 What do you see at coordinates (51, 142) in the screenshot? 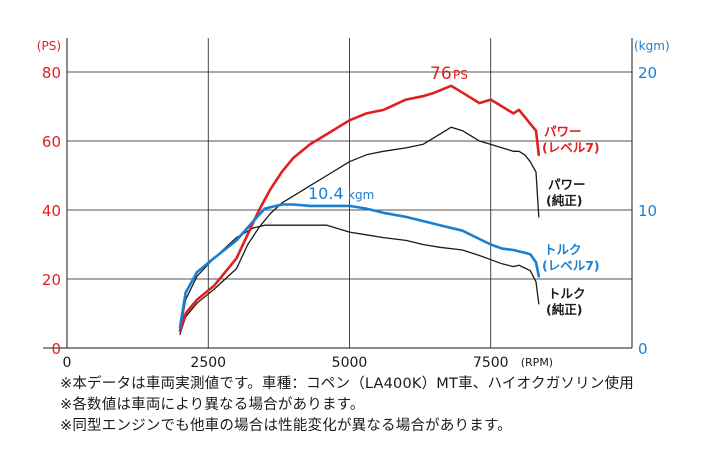
I see `y-left-tick-label: 60` at bounding box center [51, 142].